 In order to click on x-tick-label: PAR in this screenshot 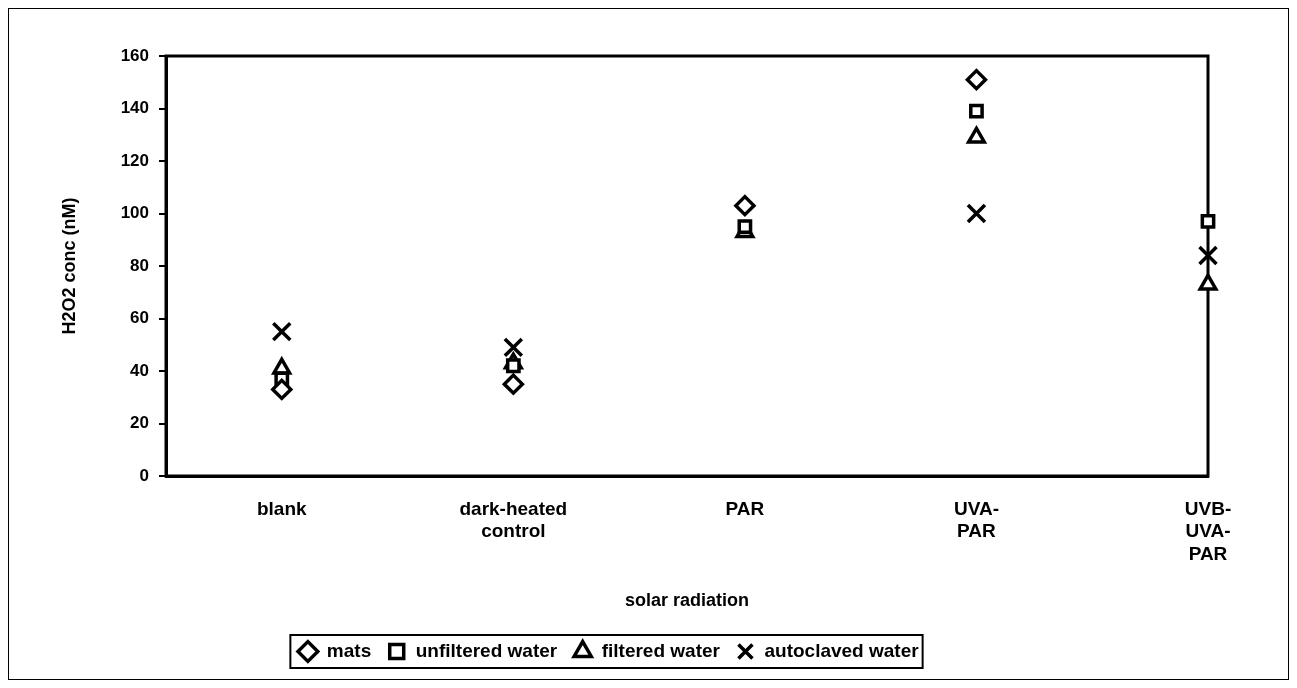, I will do `click(745, 508)`.